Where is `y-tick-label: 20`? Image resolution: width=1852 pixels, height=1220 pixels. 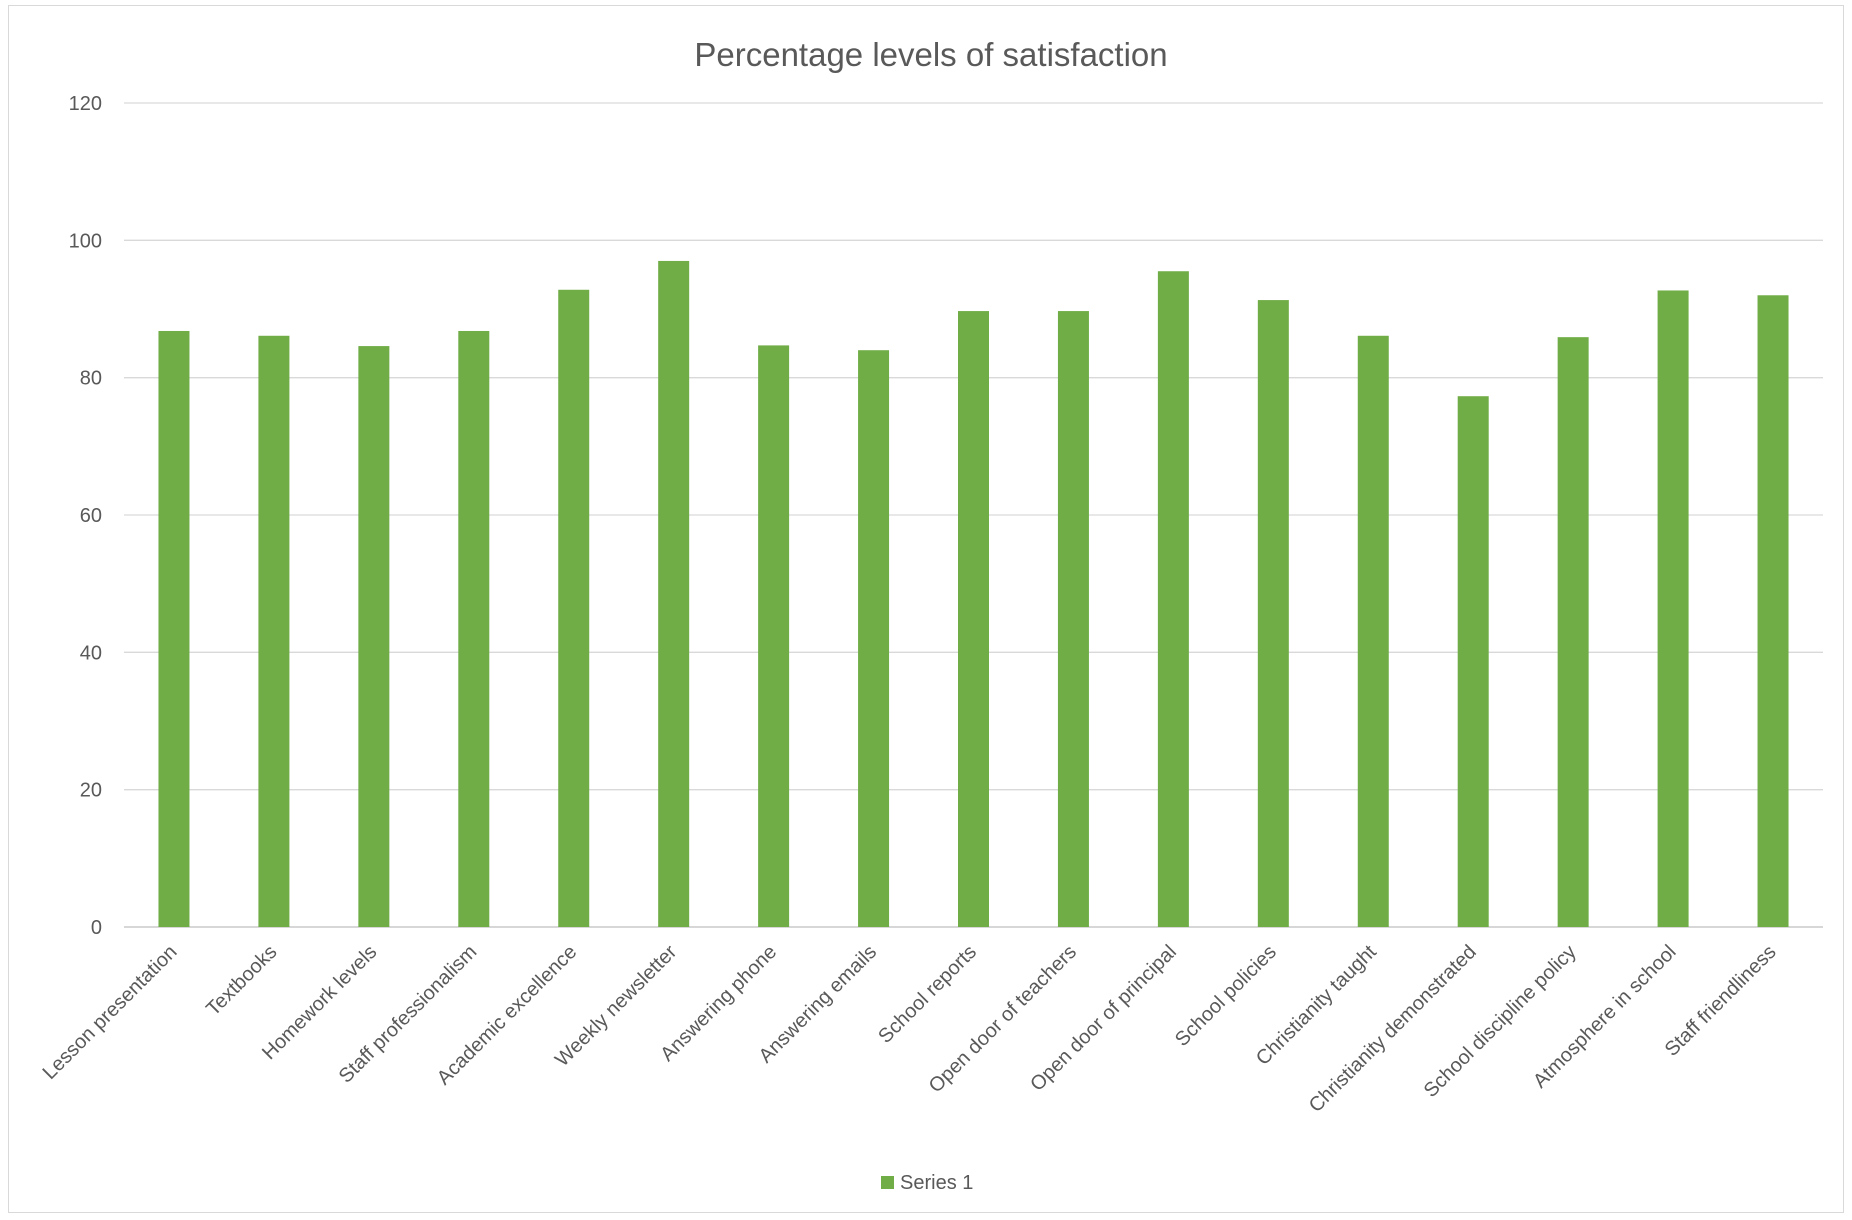
y-tick-label: 20 is located at coordinates (91, 791).